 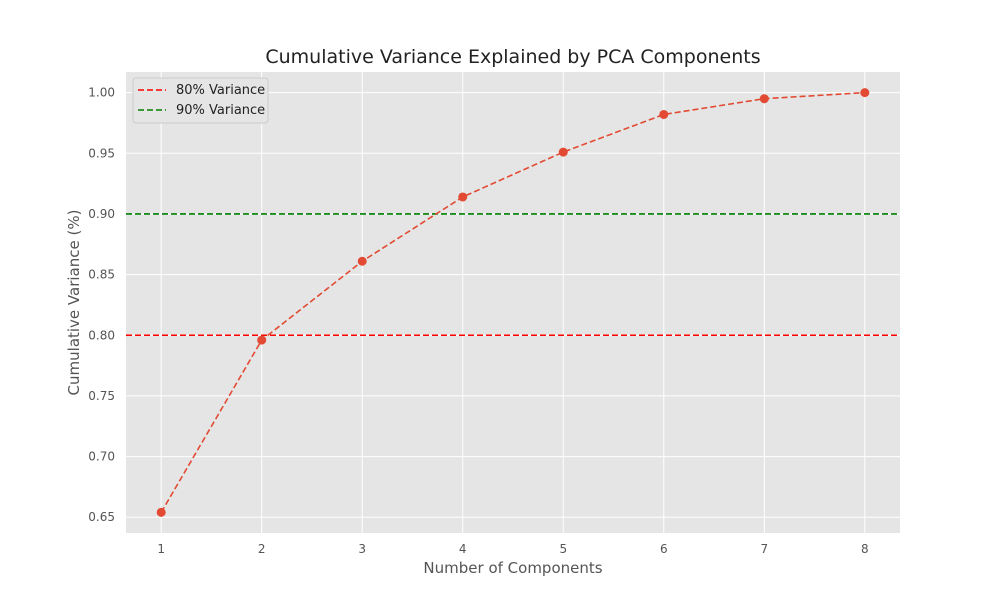 I want to click on y-tick-label: 0.65, so click(x=101, y=517).